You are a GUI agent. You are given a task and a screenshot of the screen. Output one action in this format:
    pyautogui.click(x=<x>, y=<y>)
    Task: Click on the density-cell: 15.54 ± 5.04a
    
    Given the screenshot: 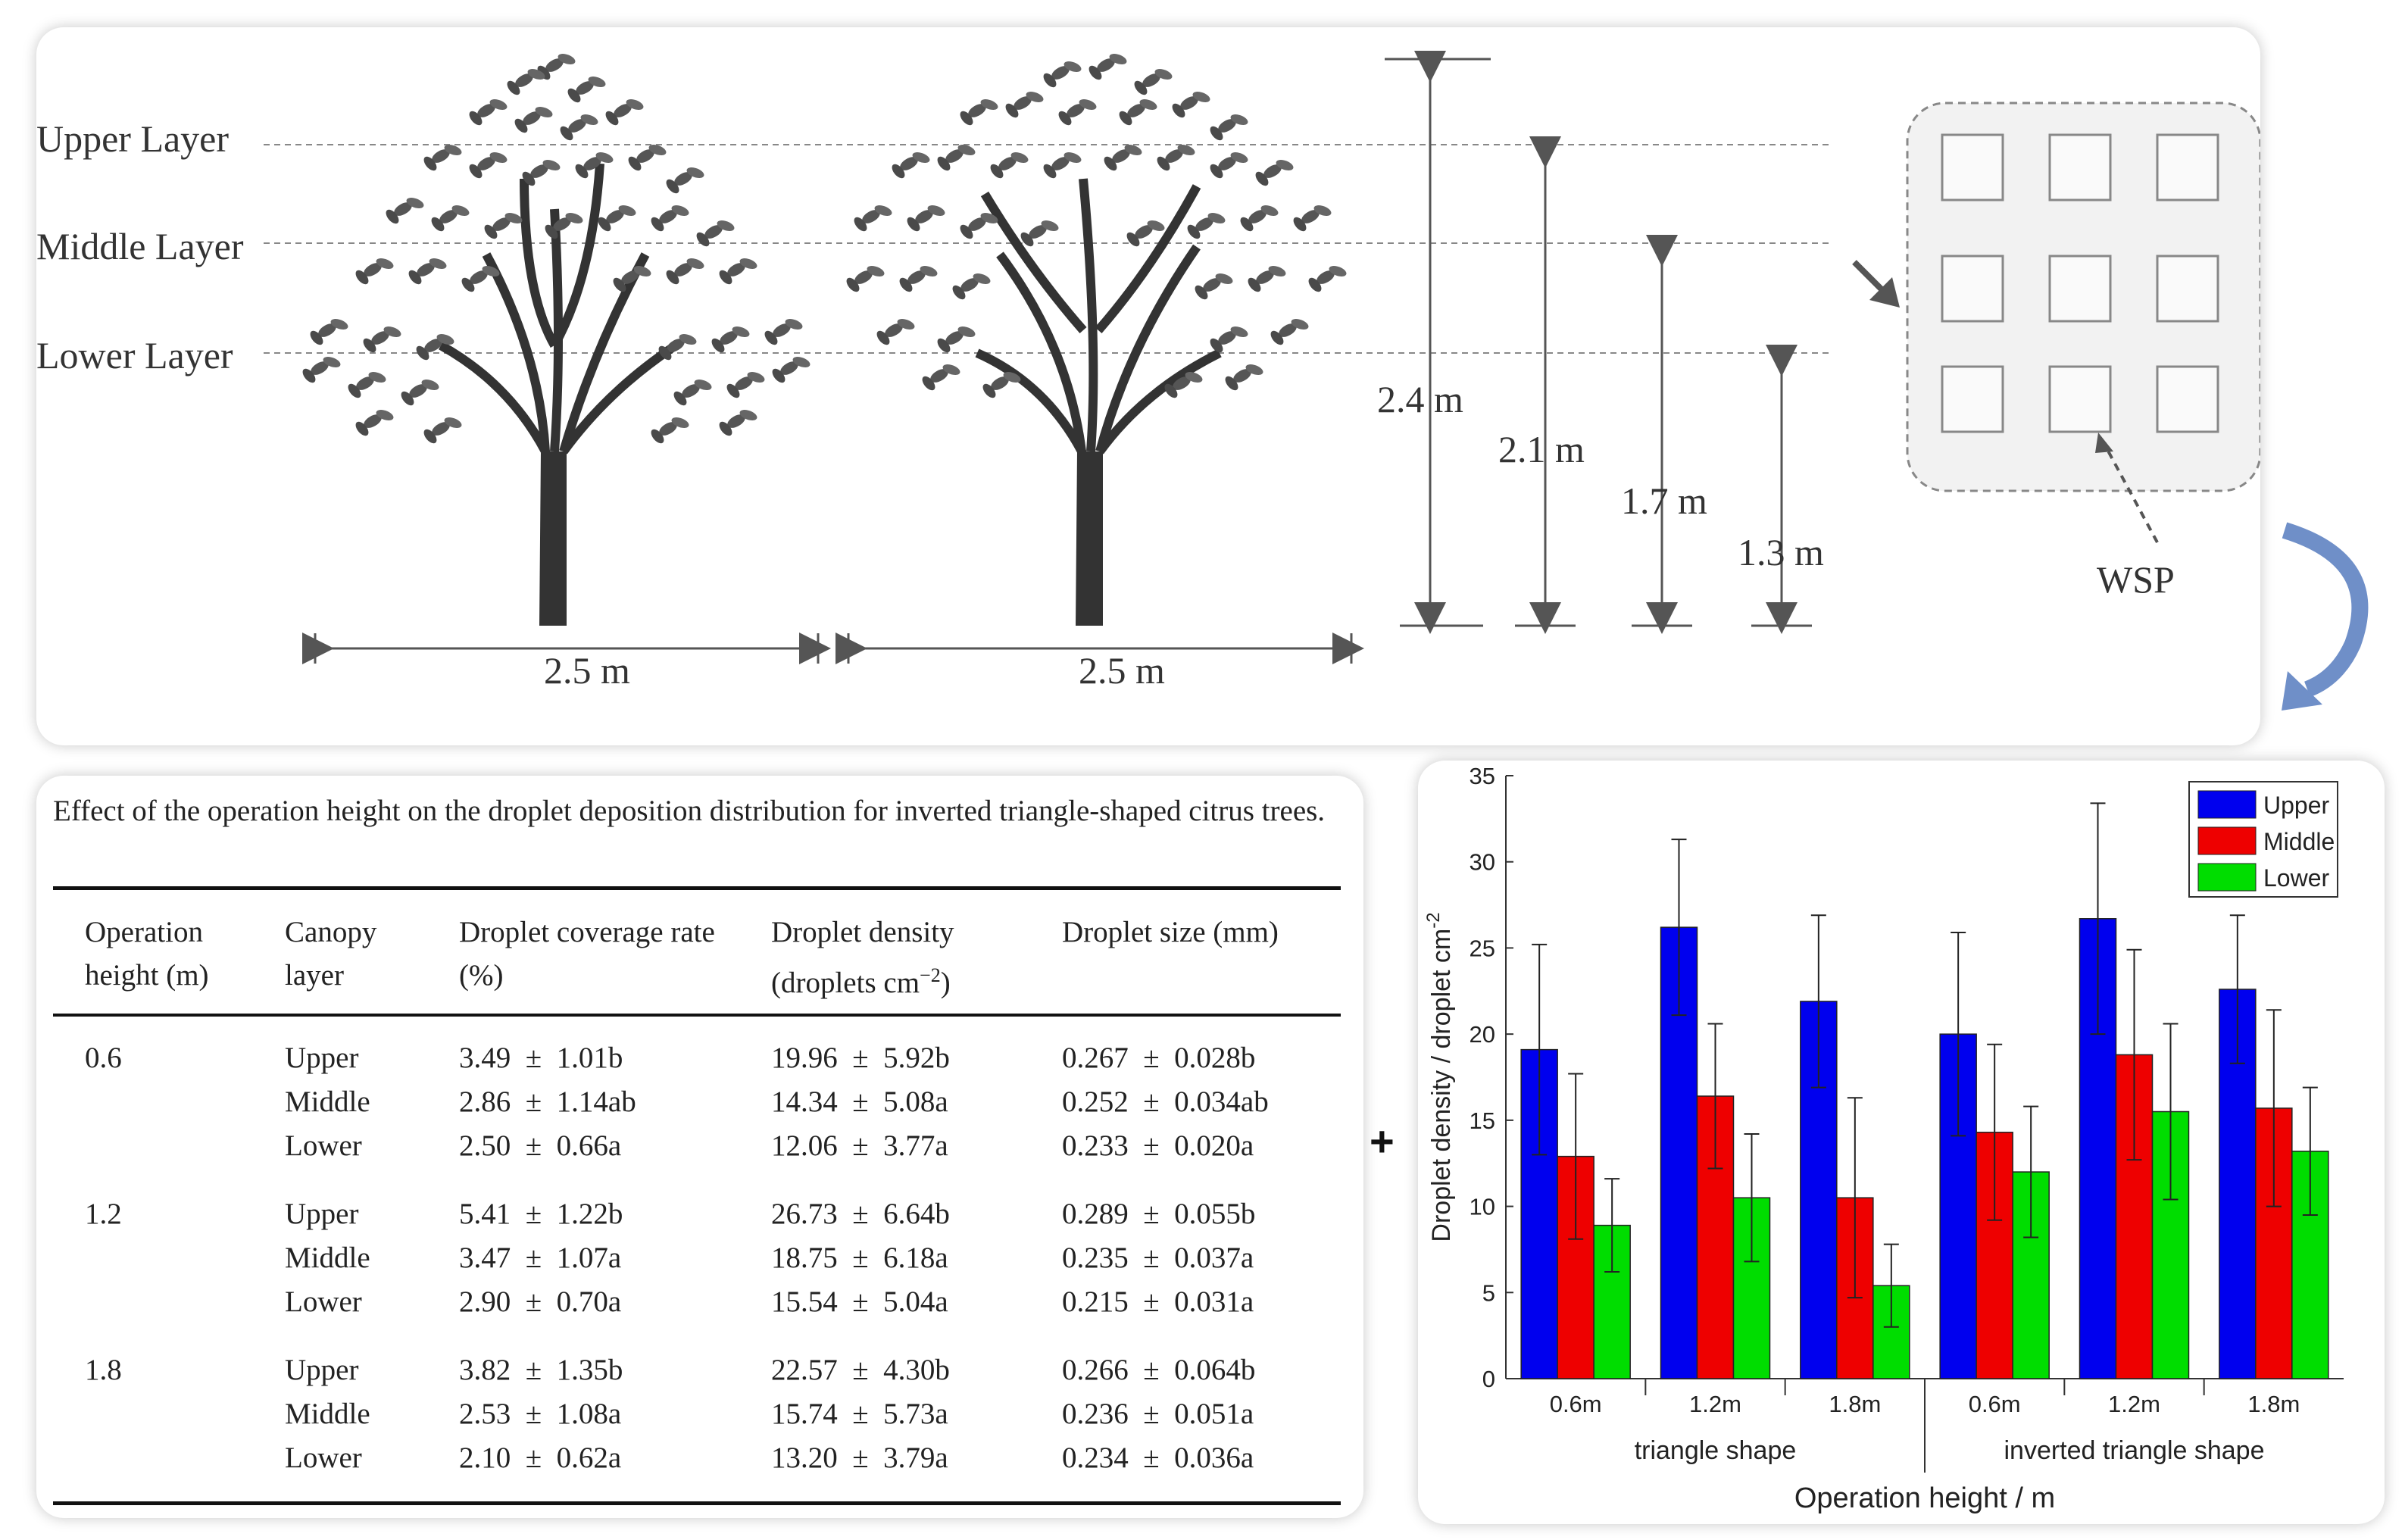 What is the action you would take?
    pyautogui.click(x=859, y=1301)
    